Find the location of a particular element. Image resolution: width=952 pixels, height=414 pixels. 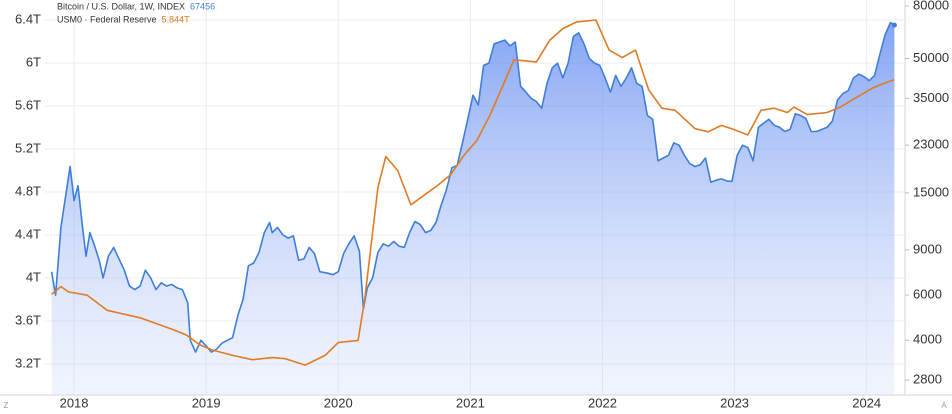

x-tick-label: 2022 is located at coordinates (602, 402).